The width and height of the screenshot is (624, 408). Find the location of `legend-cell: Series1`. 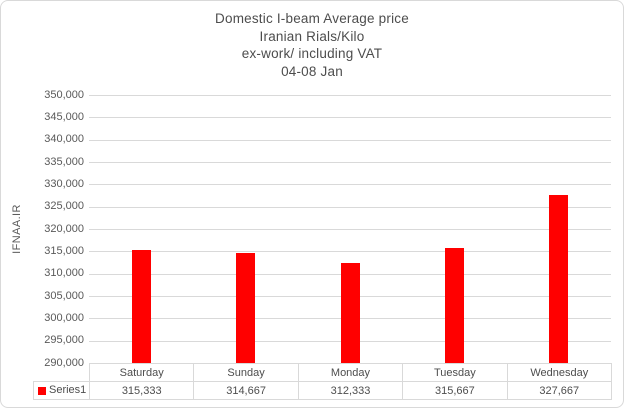

legend-cell: Series1 is located at coordinates (61, 390).